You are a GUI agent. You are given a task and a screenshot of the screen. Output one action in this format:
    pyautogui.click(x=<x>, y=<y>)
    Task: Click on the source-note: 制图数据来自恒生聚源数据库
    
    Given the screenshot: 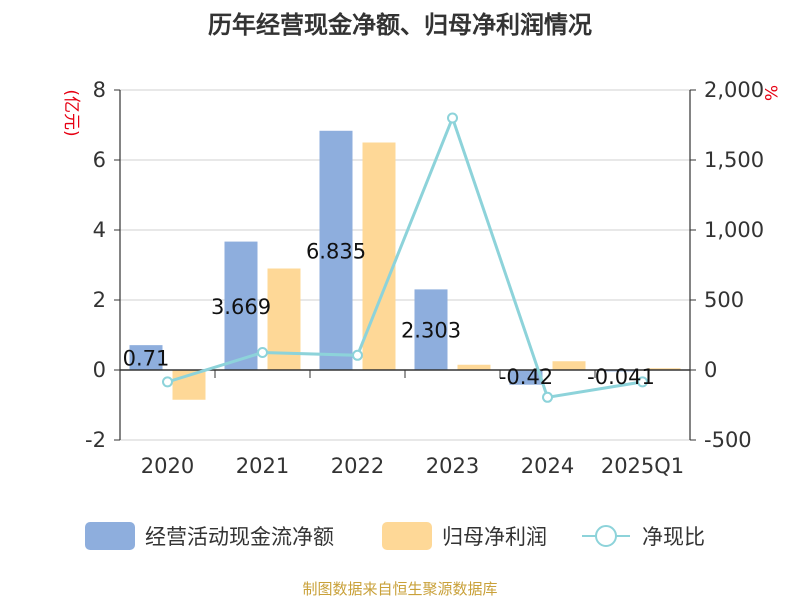 What is the action you would take?
    pyautogui.click(x=399, y=589)
    